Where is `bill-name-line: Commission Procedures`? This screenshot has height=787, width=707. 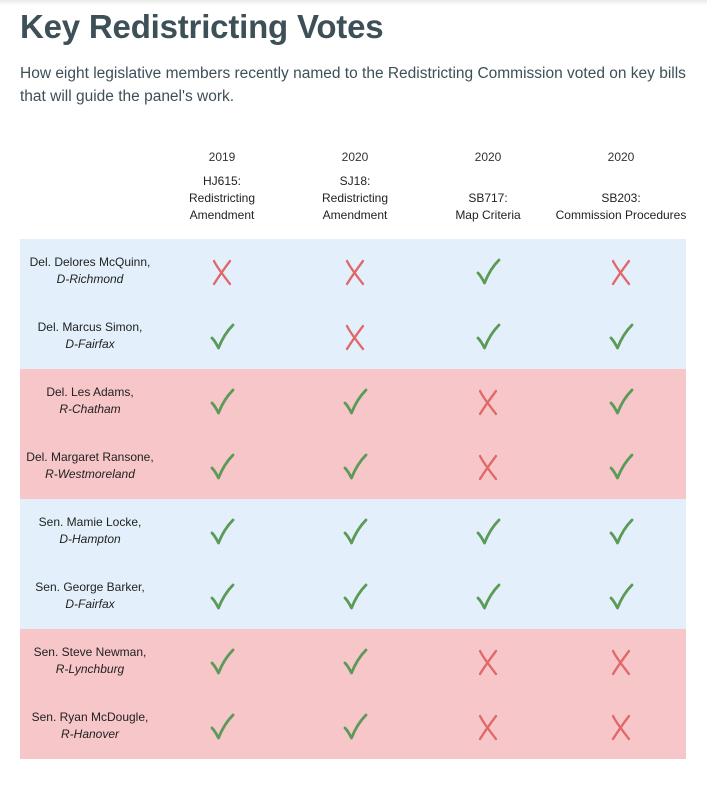 bill-name-line: Commission Procedures is located at coordinates (621, 215).